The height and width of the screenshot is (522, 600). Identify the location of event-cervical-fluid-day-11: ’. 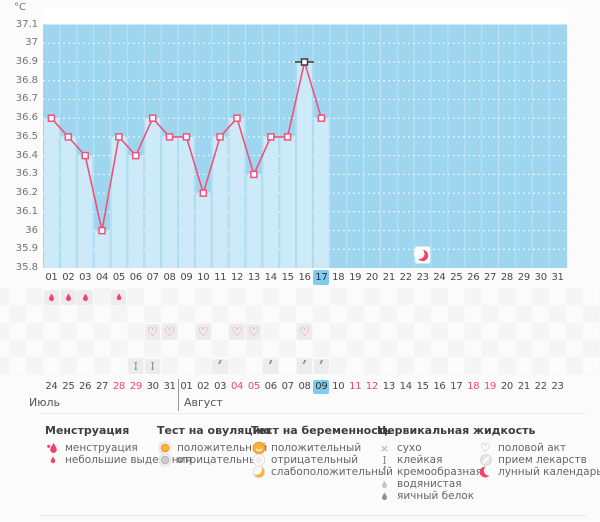
(220, 366).